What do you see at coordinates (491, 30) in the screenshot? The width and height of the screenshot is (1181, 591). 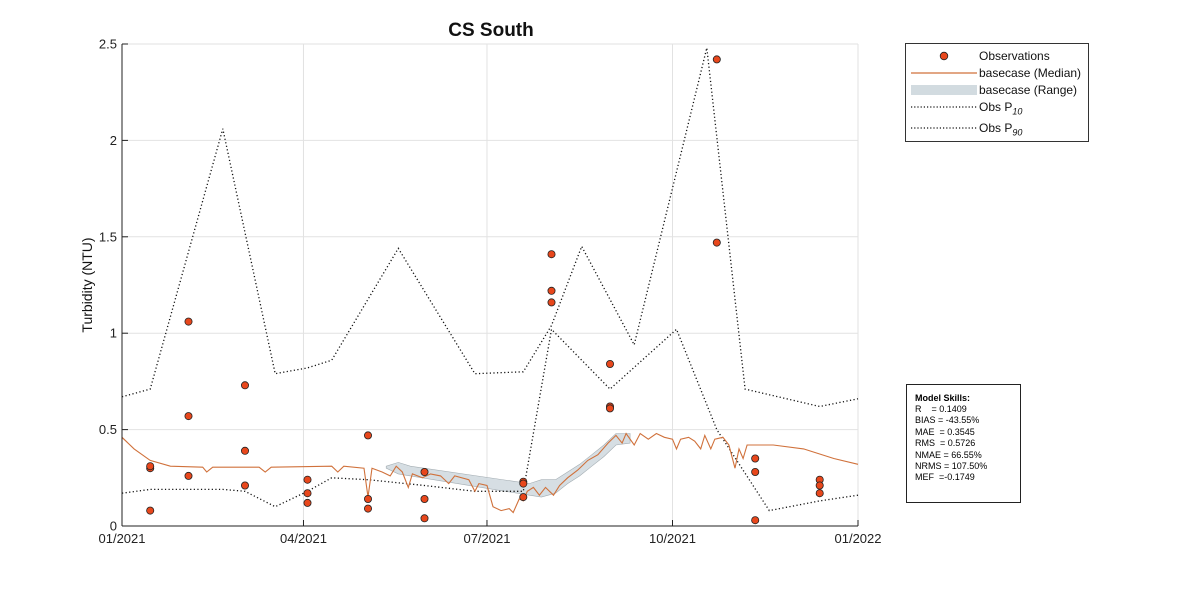 I see `chart-title: CS South` at bounding box center [491, 30].